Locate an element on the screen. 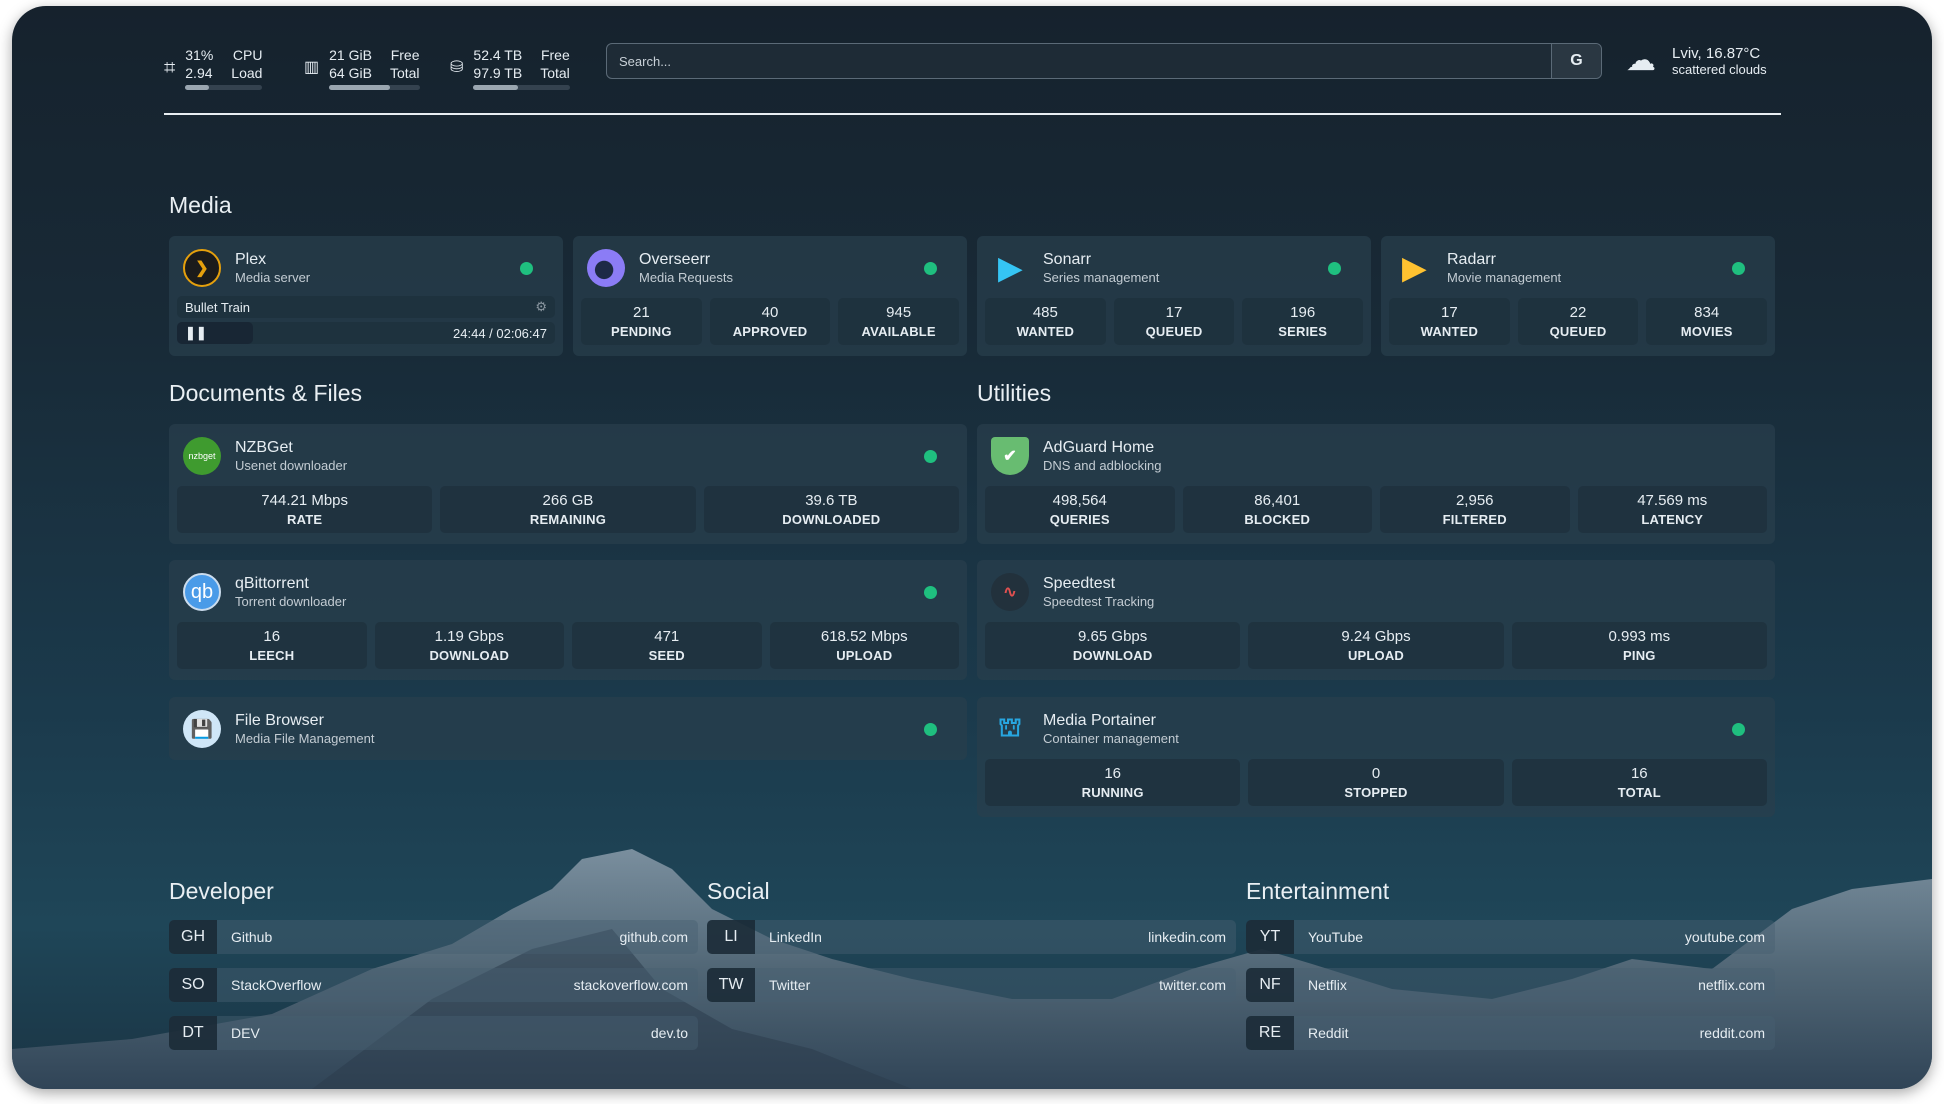 This screenshot has width=1944, height=1104. stat-value: 471 is located at coordinates (667, 636).